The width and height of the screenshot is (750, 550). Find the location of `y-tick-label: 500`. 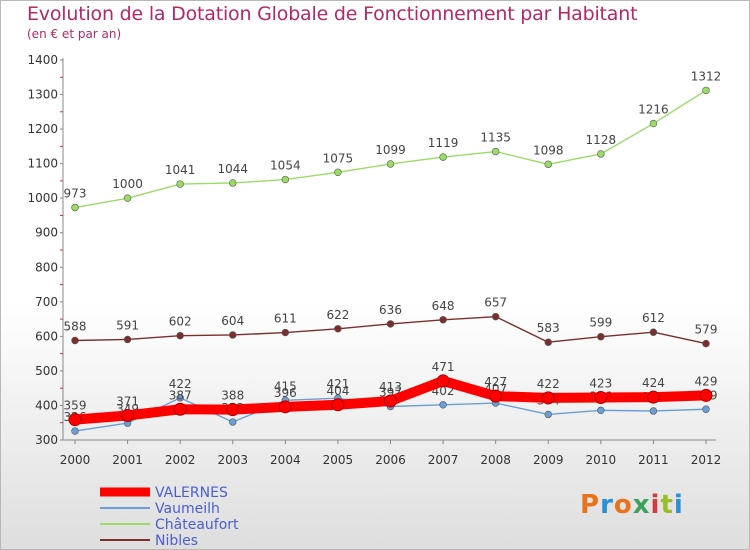

y-tick-label: 500 is located at coordinates (46, 371).